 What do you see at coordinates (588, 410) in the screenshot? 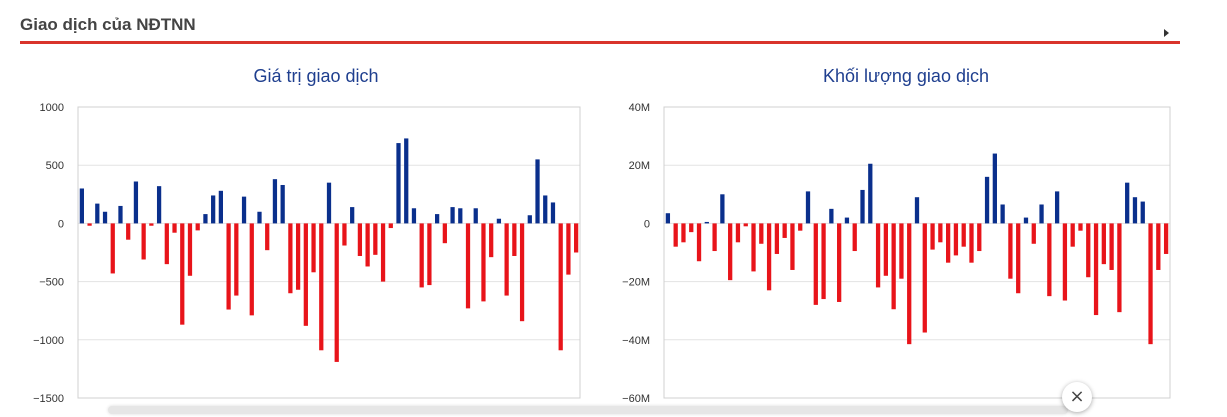
I see `horizontal-scrollbar` at bounding box center [588, 410].